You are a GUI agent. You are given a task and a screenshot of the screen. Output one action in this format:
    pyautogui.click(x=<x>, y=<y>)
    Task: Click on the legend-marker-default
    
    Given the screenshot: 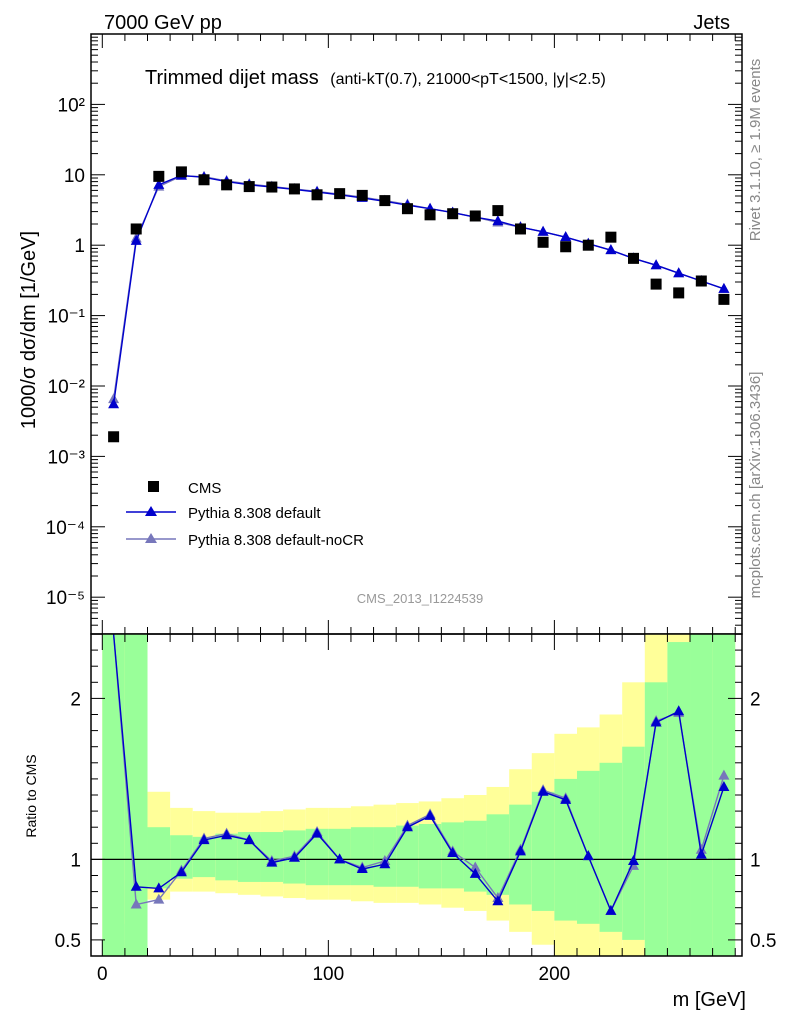 What is the action you would take?
    pyautogui.click(x=151, y=511)
    